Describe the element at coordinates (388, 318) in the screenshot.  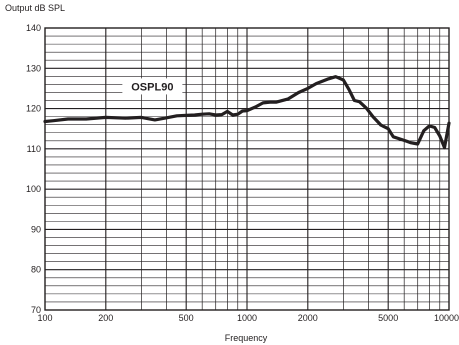
I see `x-tick-label: 5000` at that location.